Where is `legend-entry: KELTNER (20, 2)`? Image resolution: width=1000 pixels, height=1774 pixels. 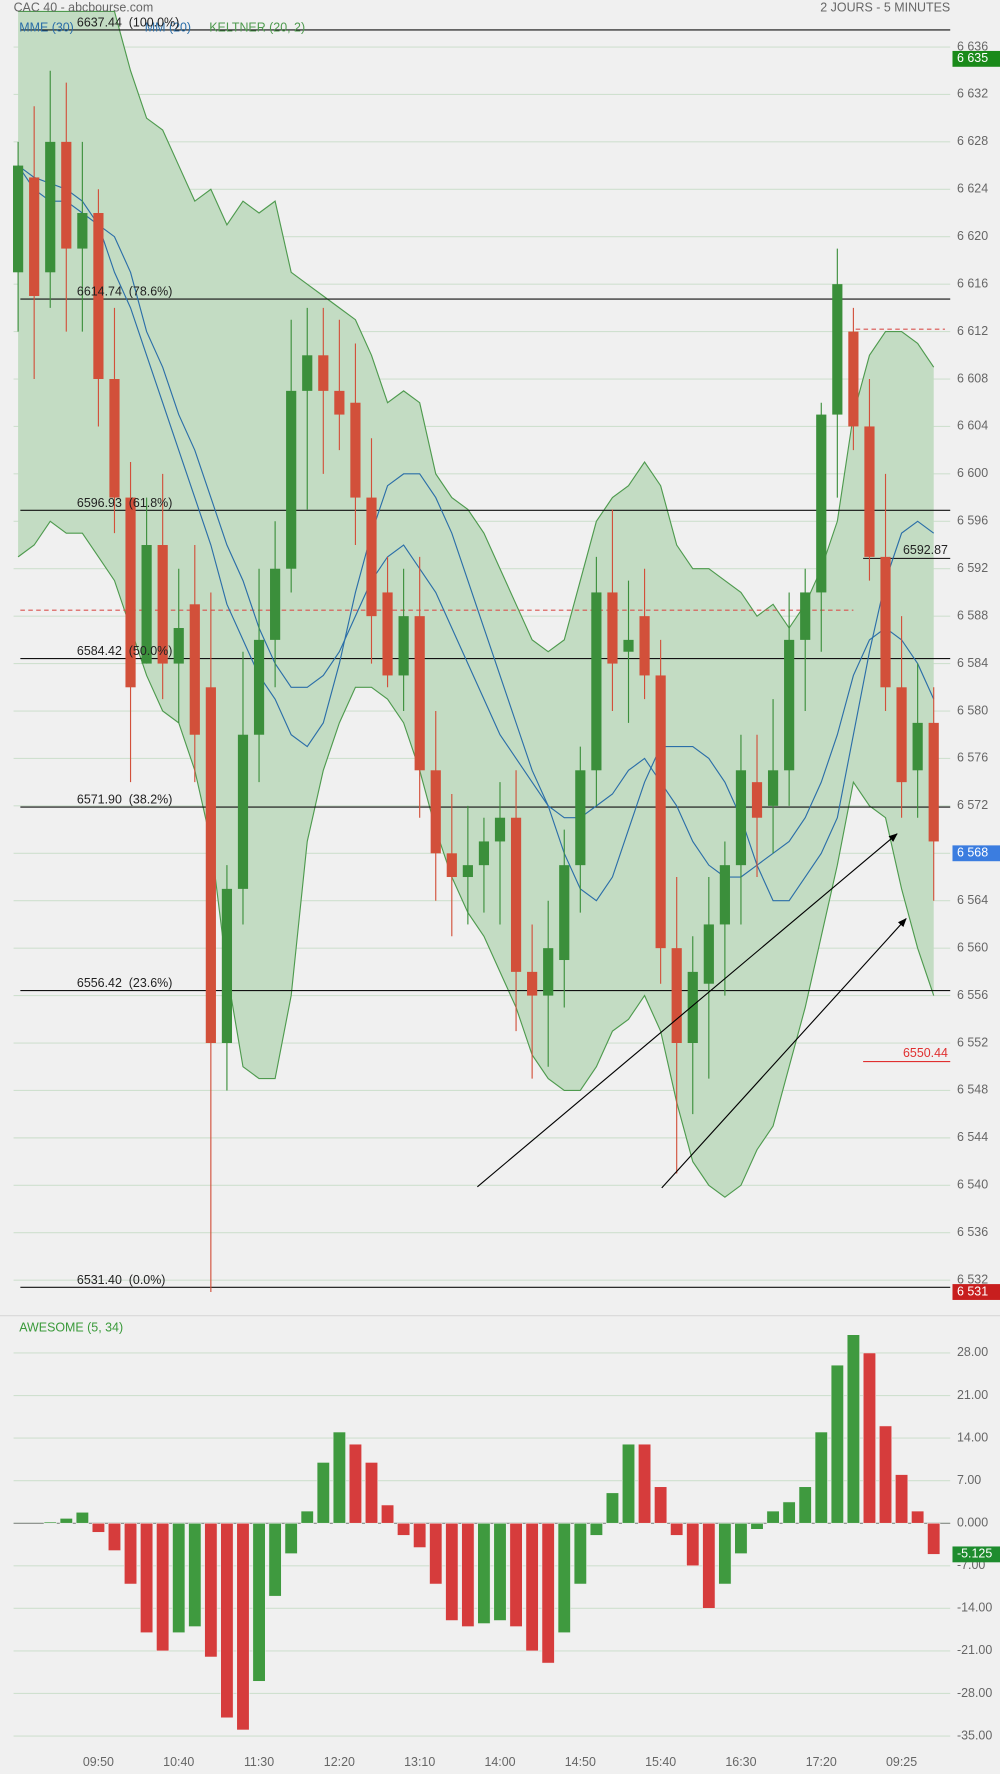 legend-entry: KELTNER (20, 2) is located at coordinates (257, 28).